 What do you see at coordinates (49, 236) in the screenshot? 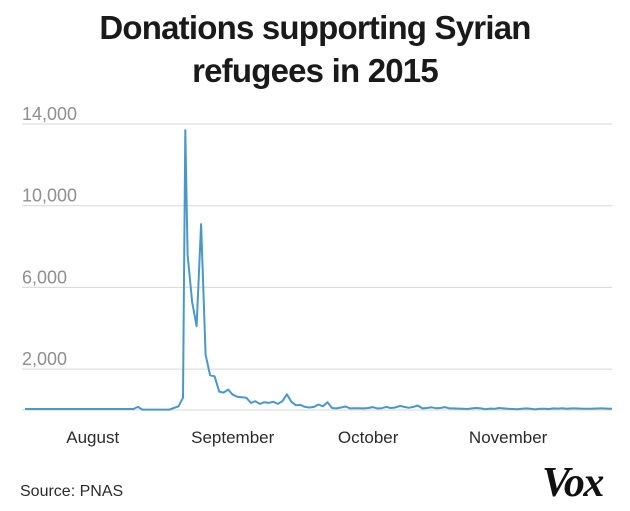
I see `y-axis-tick-labels: 2,000 6,000 10,000 14,000` at bounding box center [49, 236].